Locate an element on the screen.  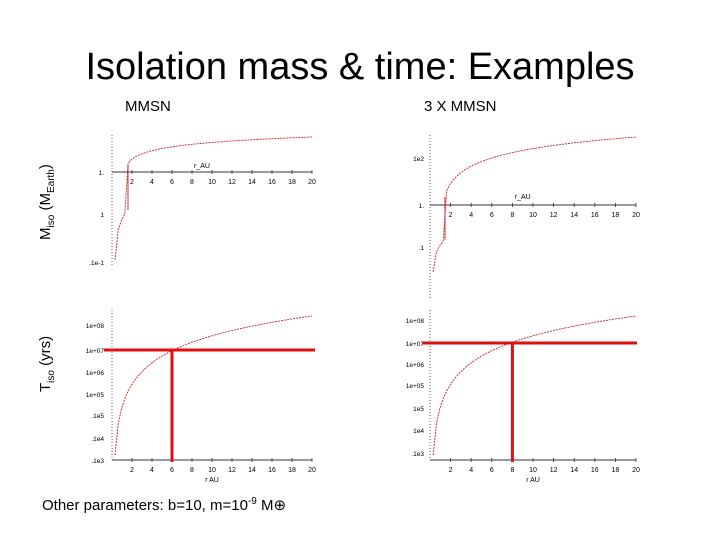
series-line-mass-mmsn is located at coordinates (213, 198).